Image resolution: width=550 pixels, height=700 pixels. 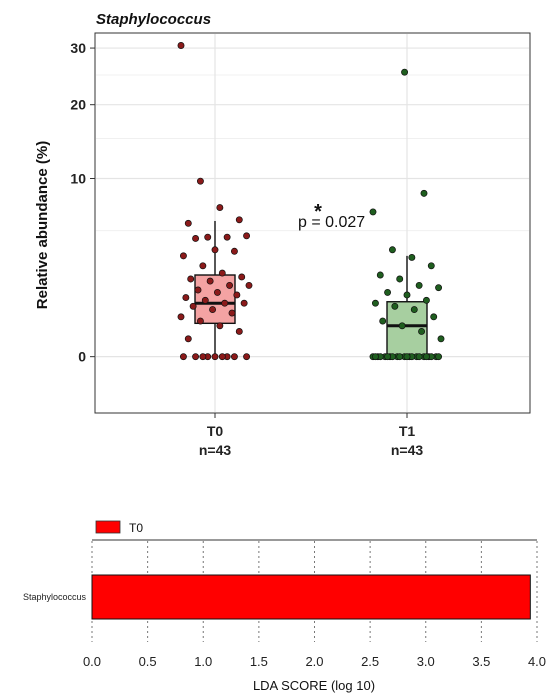 What do you see at coordinates (82, 202) in the screenshot?
I see `y-axis-ticks: 0 10 20 30` at bounding box center [82, 202].